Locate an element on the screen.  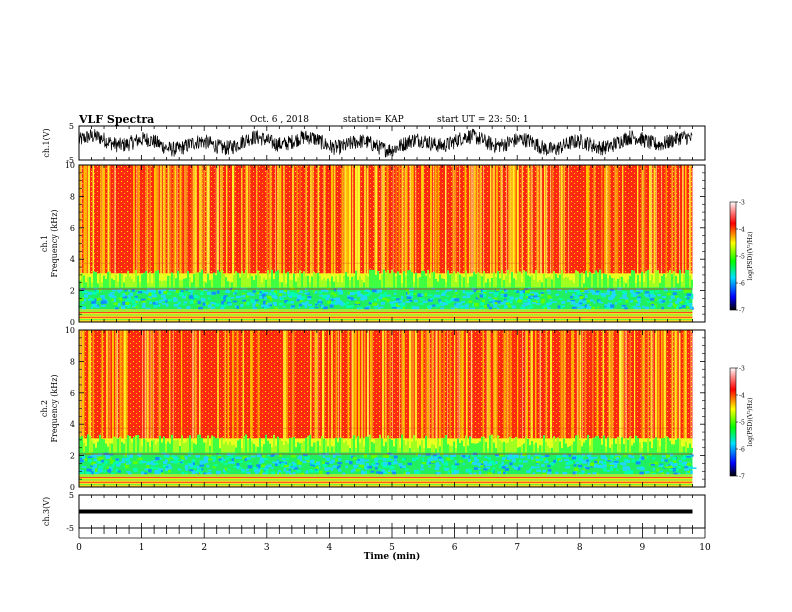
spec1-band-low is located at coordinates (386, 299).